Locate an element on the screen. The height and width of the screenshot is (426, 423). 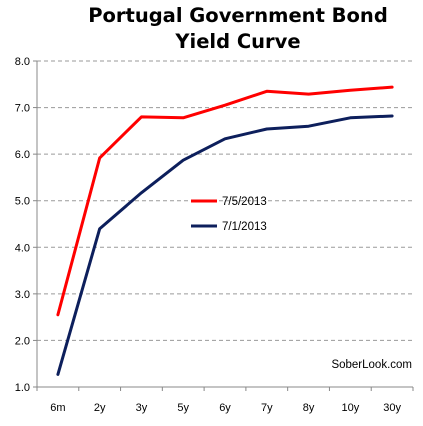
legend-label: 7/1/2013 is located at coordinates (244, 227).